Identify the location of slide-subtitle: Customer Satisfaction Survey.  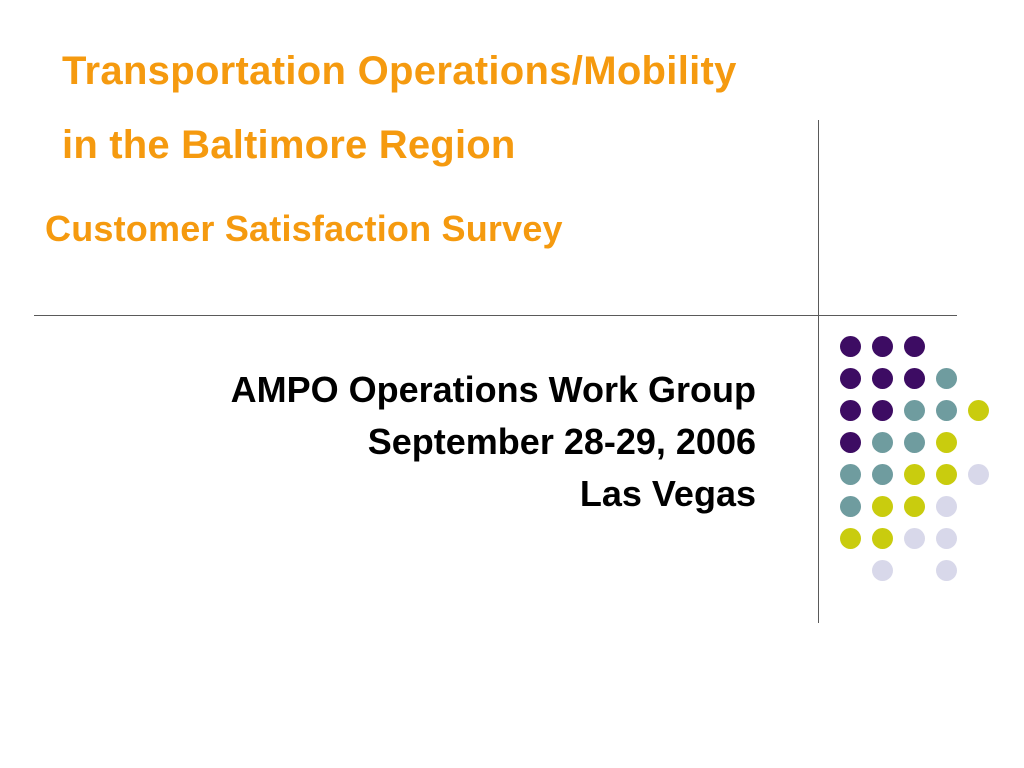
(304, 228).